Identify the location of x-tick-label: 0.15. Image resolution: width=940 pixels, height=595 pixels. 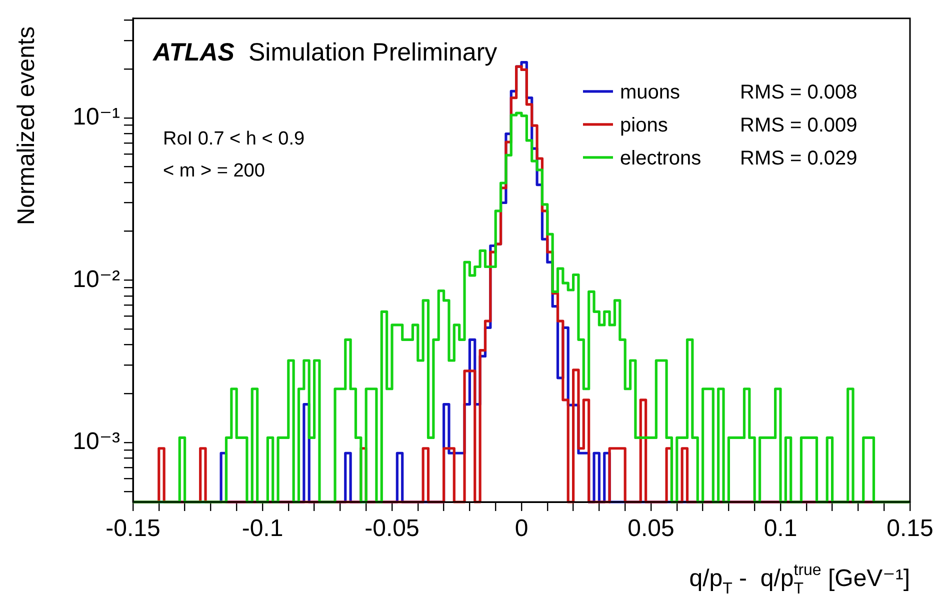
(910, 528).